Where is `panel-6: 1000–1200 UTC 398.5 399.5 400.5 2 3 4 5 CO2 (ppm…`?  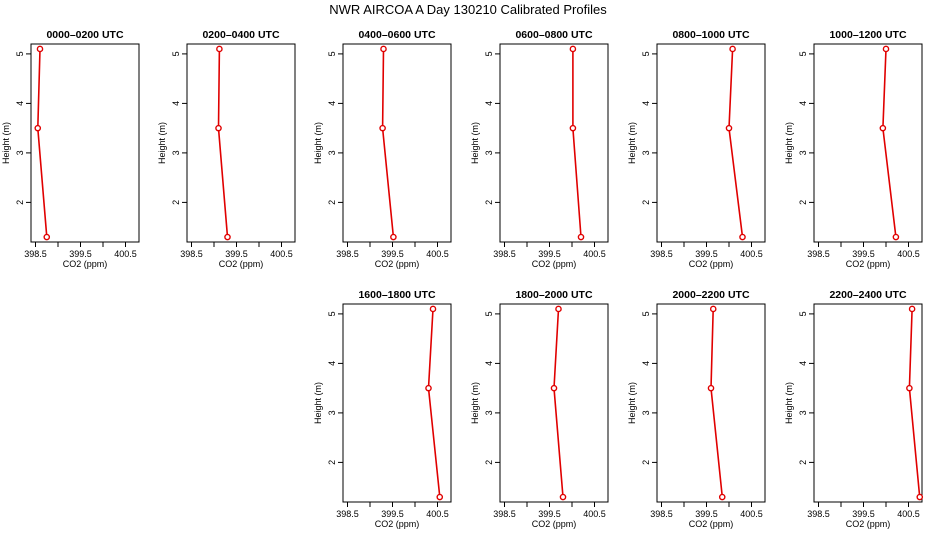 panel-6: 1000–1200 UTC 398.5 399.5 400.5 2 3 4 5 CO2 (ppm… is located at coordinates (853, 149).